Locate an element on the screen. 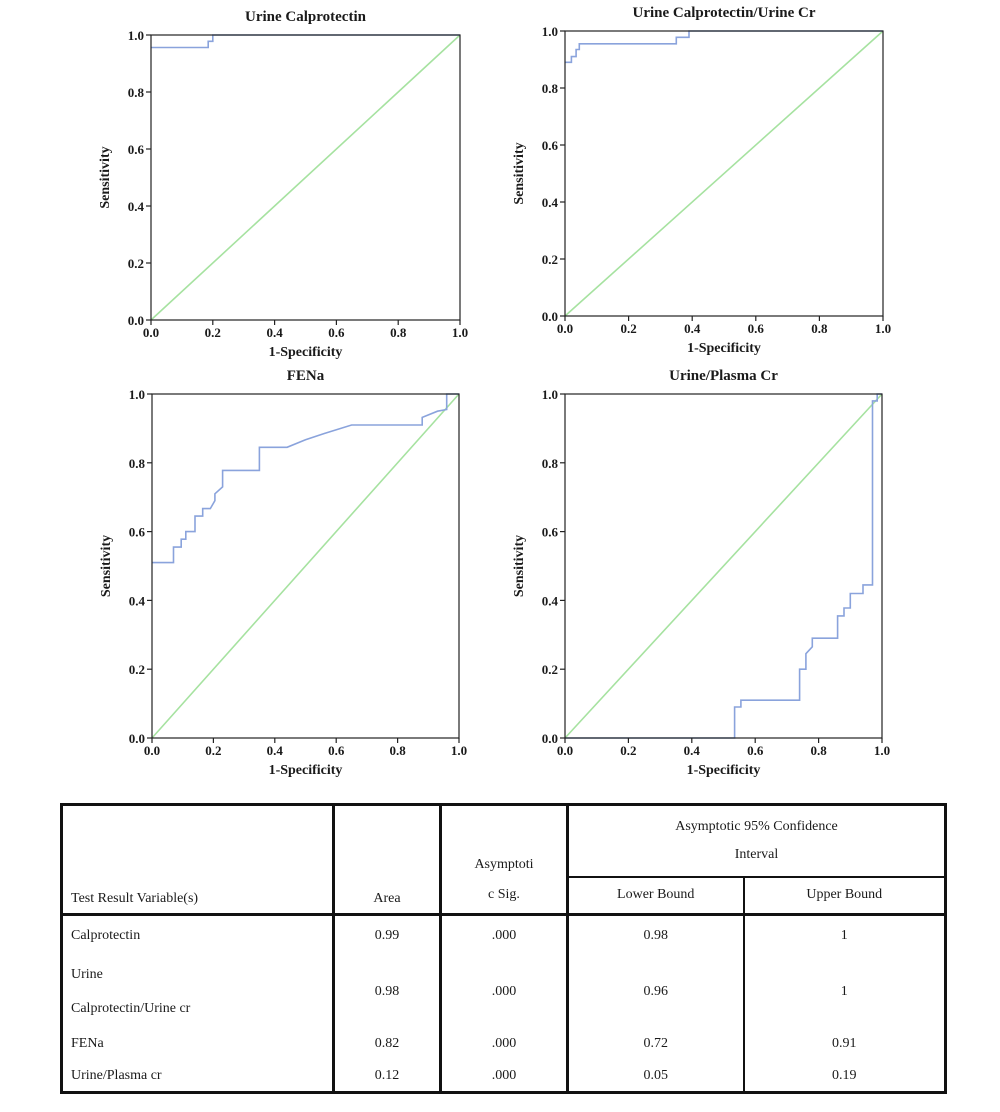 This screenshot has height=1112, width=1000. table-row: Urine/Plasma cr 0.12 .000 0.05 0.19 is located at coordinates (504, 1076).